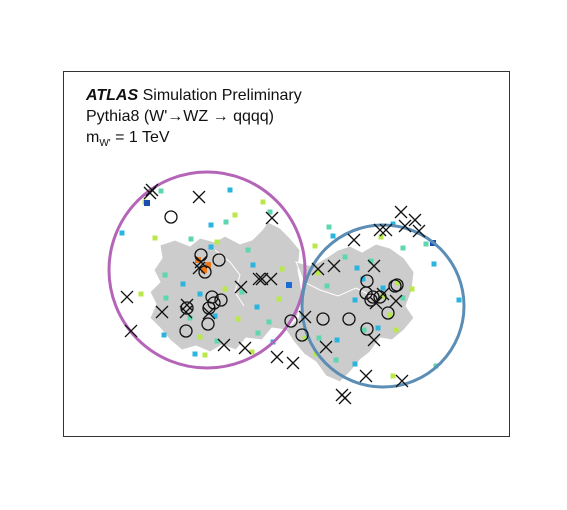 The width and height of the screenshot is (567, 510). What do you see at coordinates (207, 270) in the screenshot?
I see `large-r-jet-circle-left` at bounding box center [207, 270].